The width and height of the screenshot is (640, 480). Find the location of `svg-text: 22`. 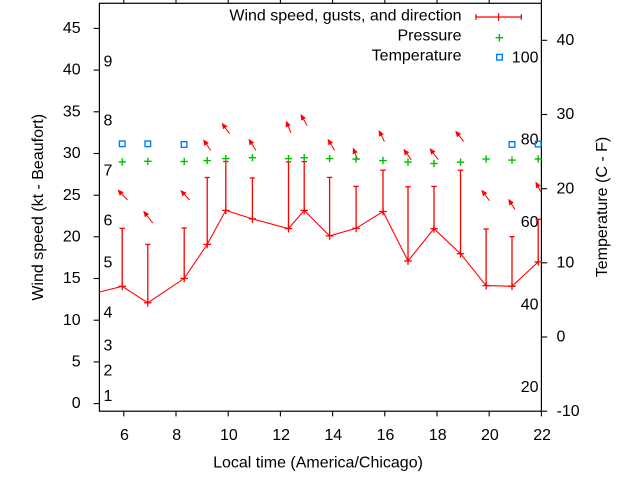

svg-text: 22 is located at coordinates (542, 435).